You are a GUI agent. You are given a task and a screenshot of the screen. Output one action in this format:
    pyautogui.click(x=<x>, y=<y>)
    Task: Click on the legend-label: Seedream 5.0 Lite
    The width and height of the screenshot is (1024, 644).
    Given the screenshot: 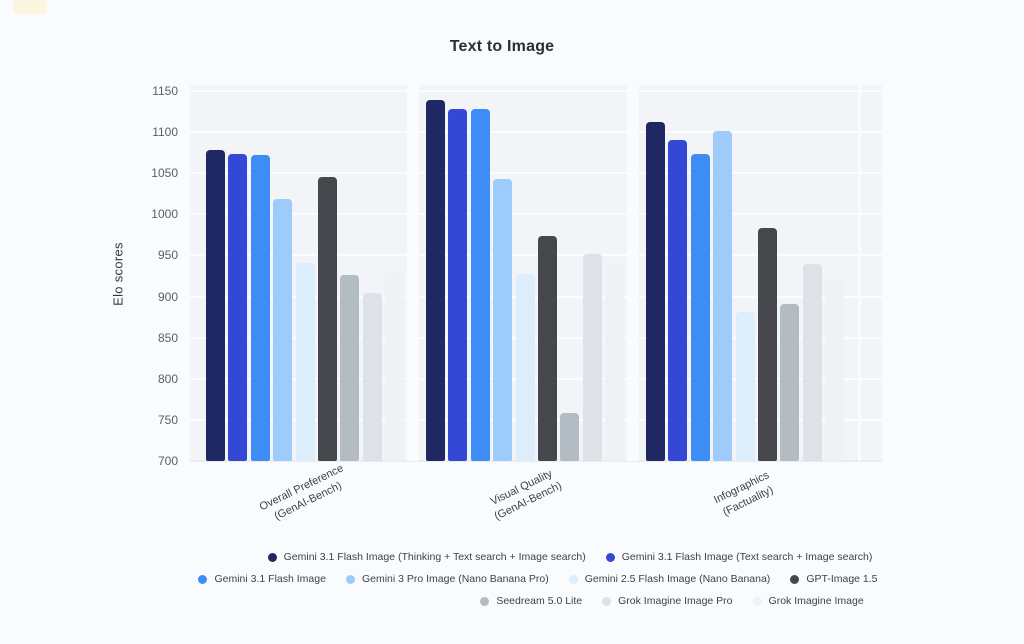 What is the action you would take?
    pyautogui.click(x=539, y=601)
    